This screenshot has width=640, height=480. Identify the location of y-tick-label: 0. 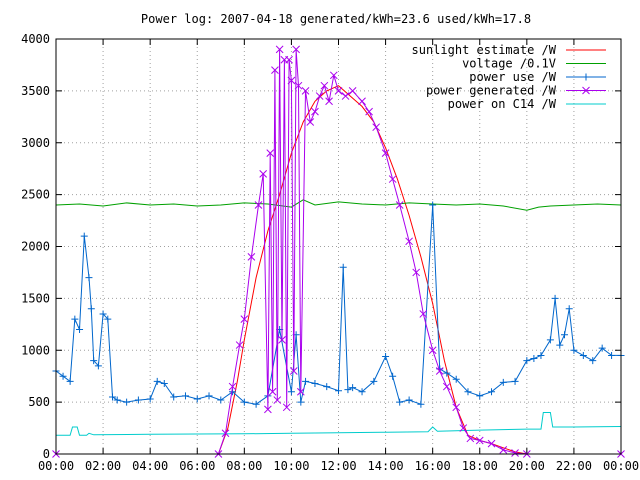
(46, 454).